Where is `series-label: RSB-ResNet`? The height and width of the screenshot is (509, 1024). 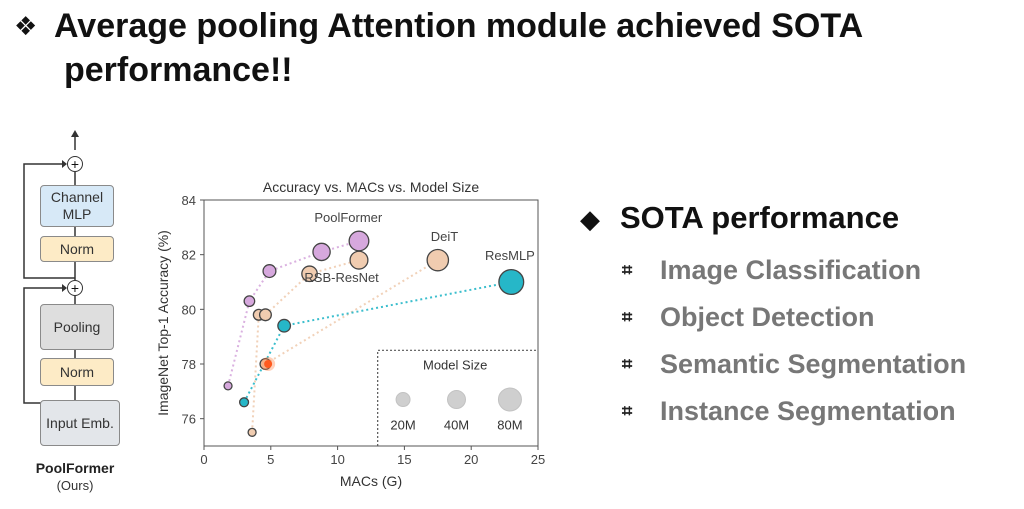
series-label: RSB-ResNet is located at coordinates (341, 277).